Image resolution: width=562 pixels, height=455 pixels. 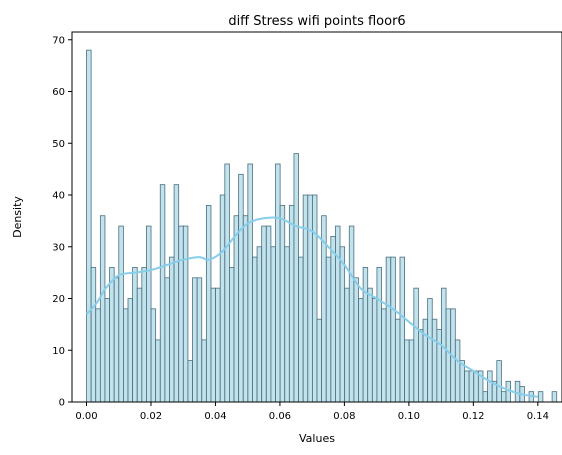 I want to click on x-tick-label: 0.06, so click(x=280, y=416).